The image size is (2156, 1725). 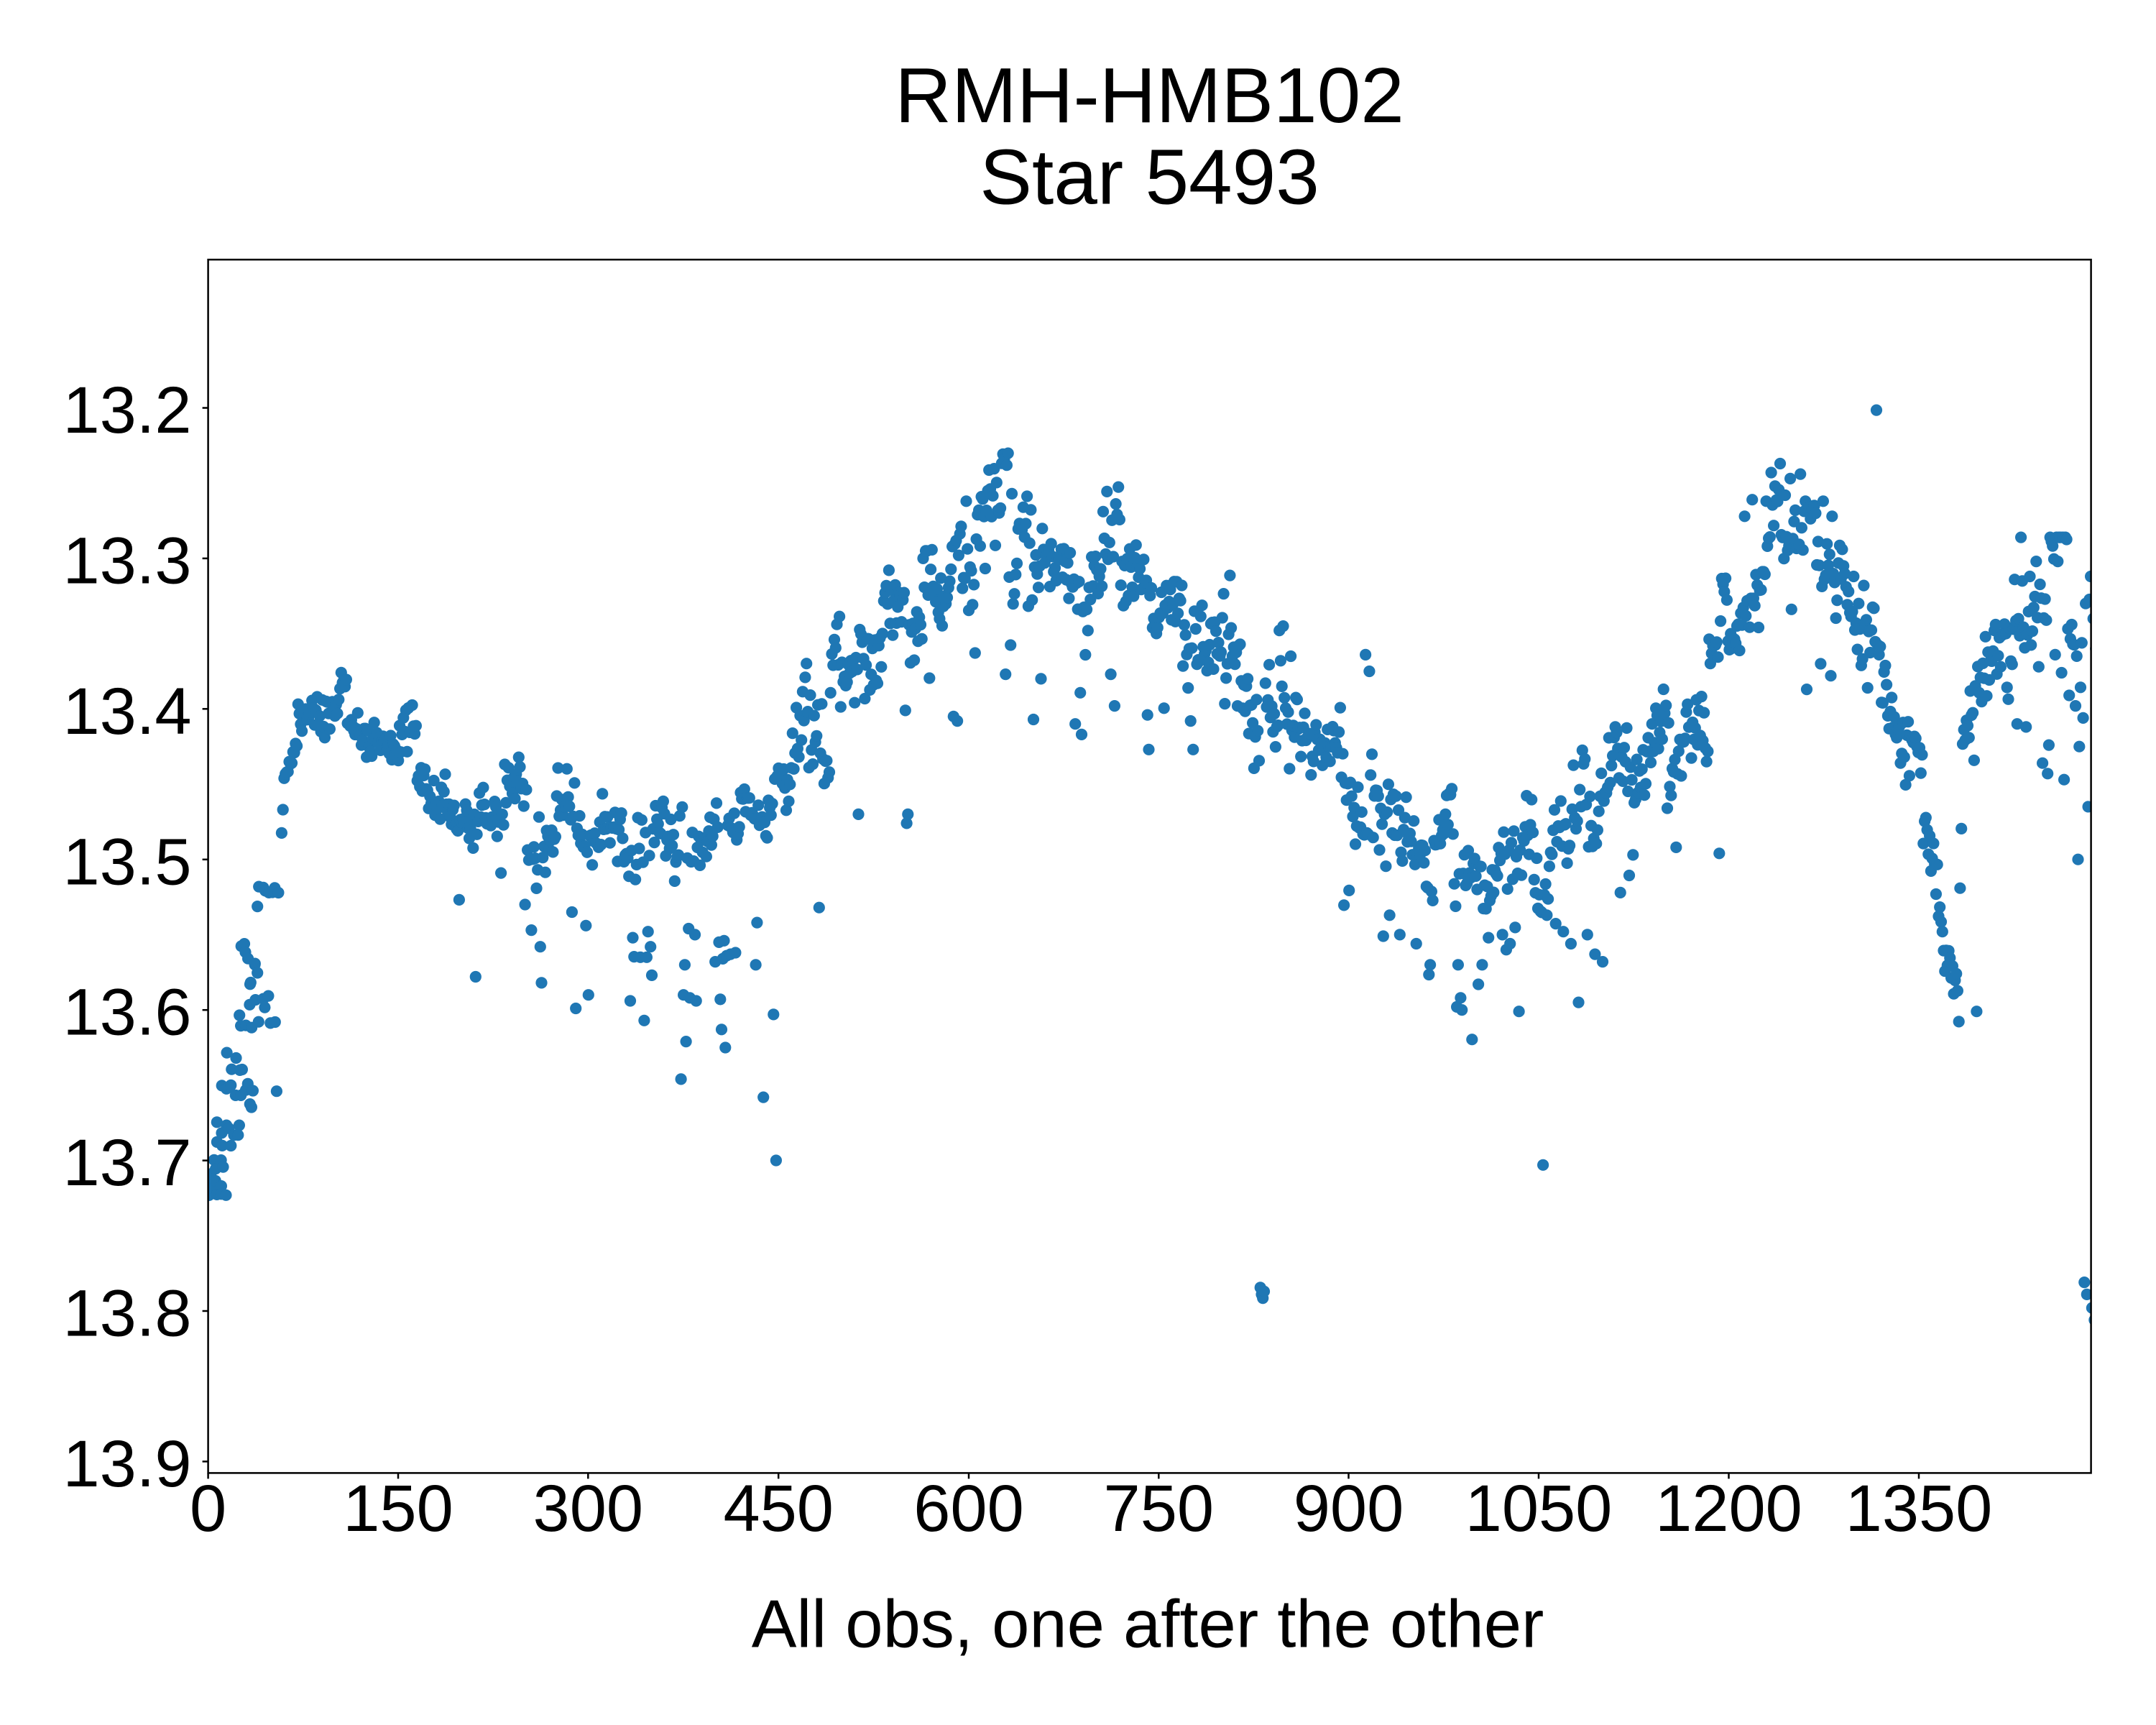 What do you see at coordinates (1919, 1508) in the screenshot?
I see `svg-text: 1350` at bounding box center [1919, 1508].